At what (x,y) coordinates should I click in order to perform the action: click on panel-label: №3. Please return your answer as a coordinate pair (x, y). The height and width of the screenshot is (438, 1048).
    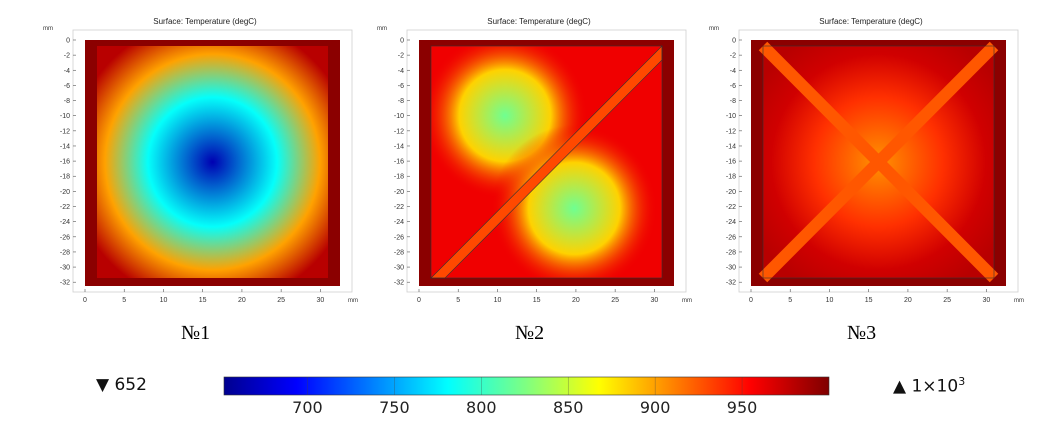
    Looking at the image, I should click on (862, 333).